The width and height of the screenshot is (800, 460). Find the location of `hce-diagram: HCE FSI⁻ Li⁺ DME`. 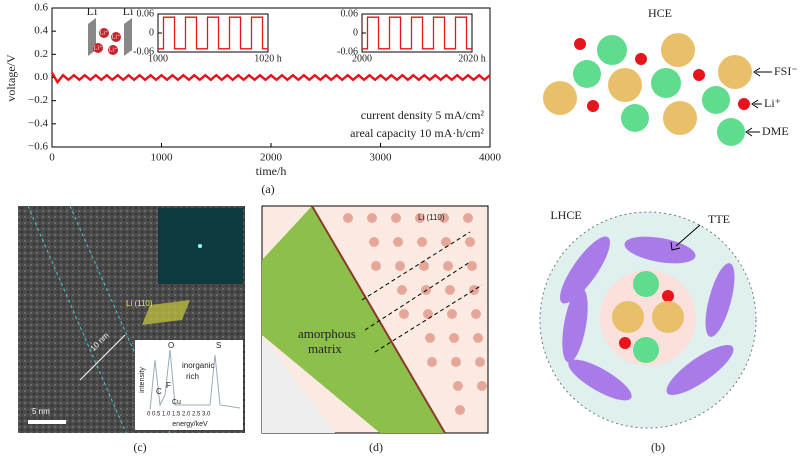

hce-diagram: HCE FSI⁻ Li⁺ DME is located at coordinates (670, 76).